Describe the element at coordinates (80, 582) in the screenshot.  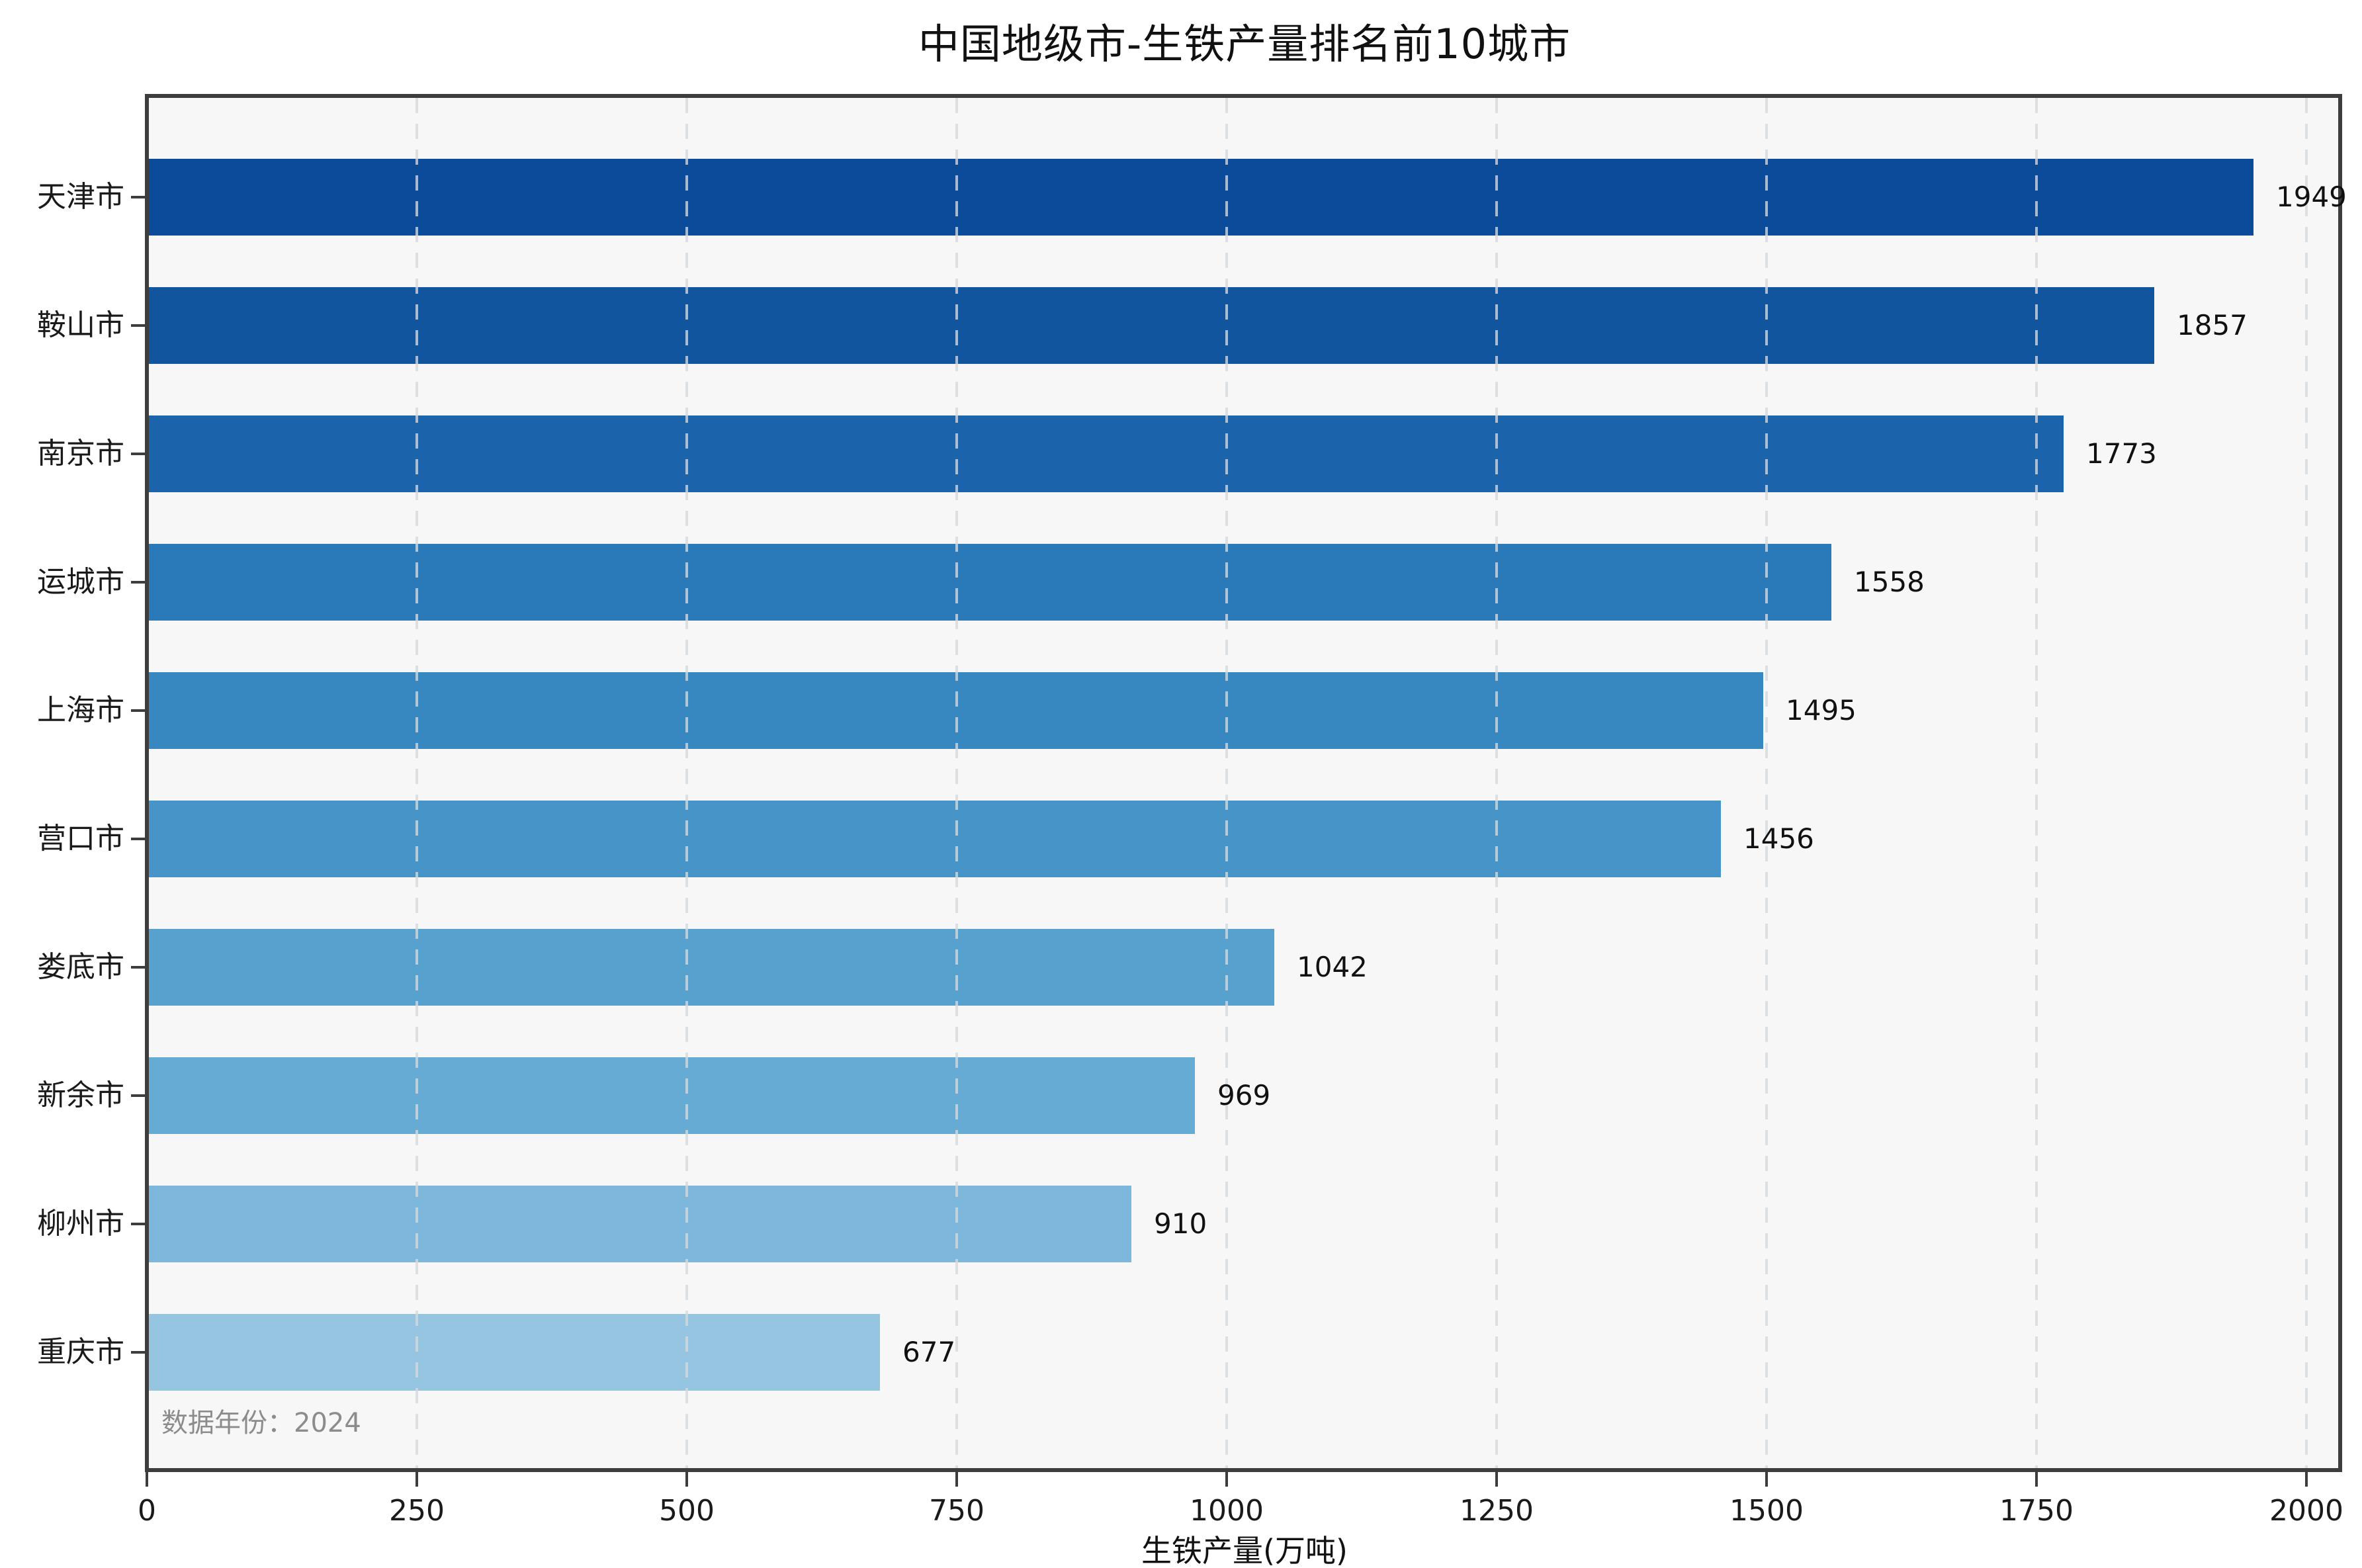
I see `ytick-label-运城市: 运城市` at that location.